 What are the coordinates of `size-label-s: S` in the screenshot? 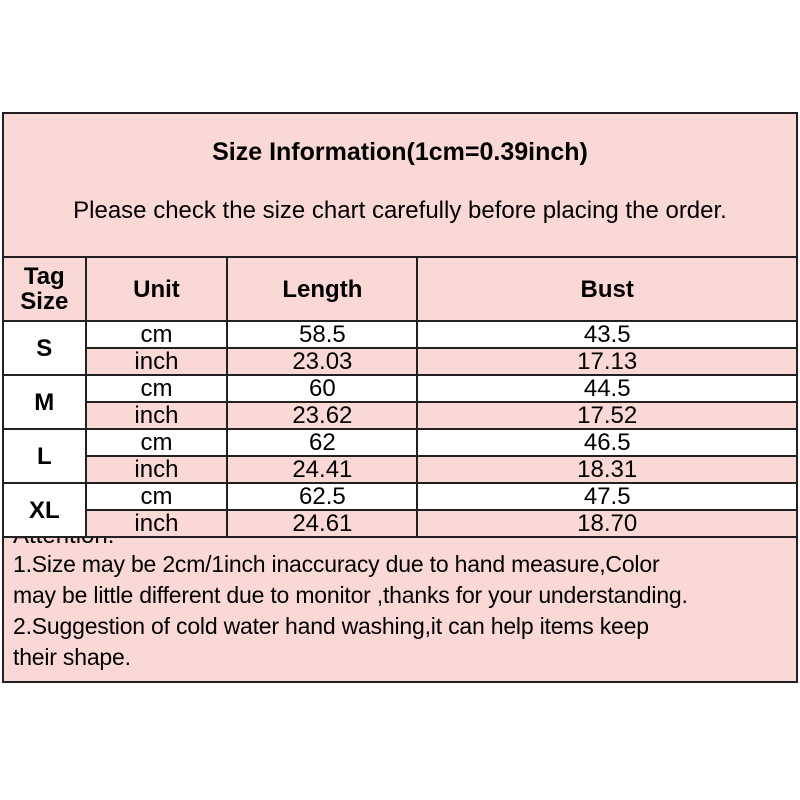 It's located at (45, 348).